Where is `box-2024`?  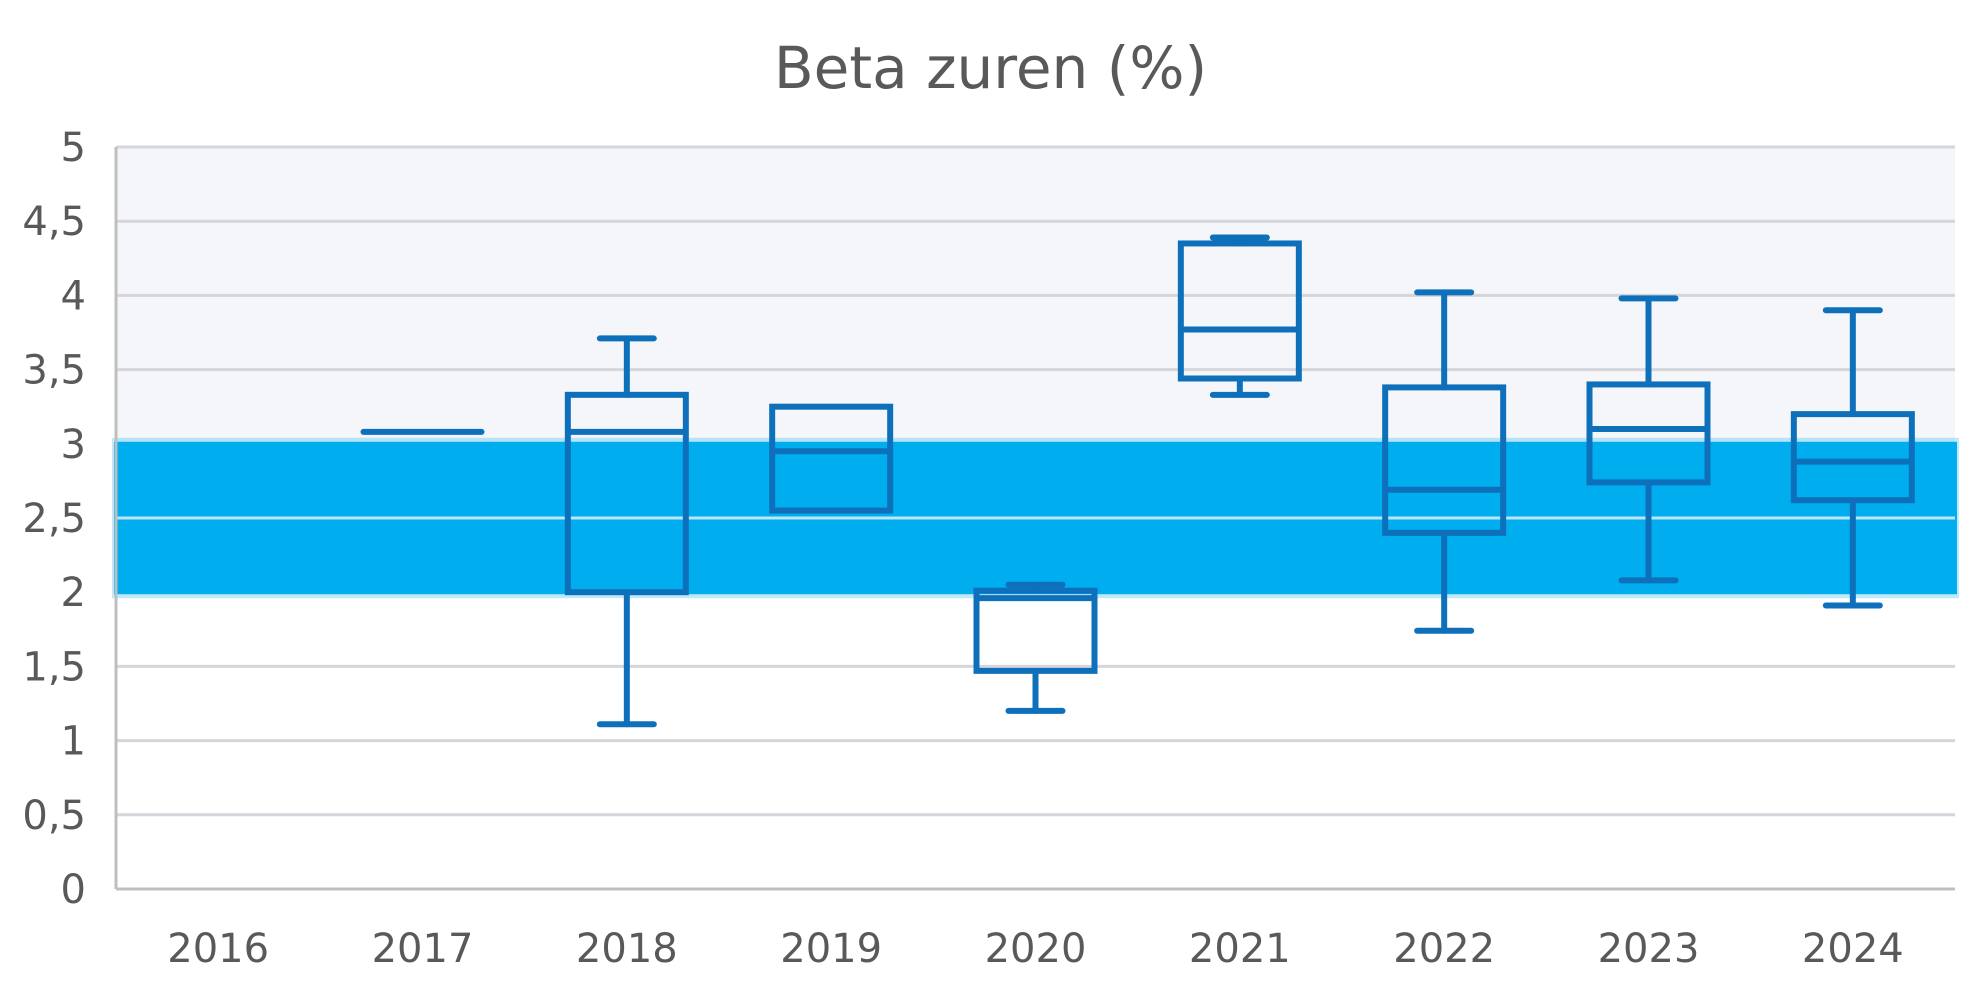
box-2024 is located at coordinates (1852, 458).